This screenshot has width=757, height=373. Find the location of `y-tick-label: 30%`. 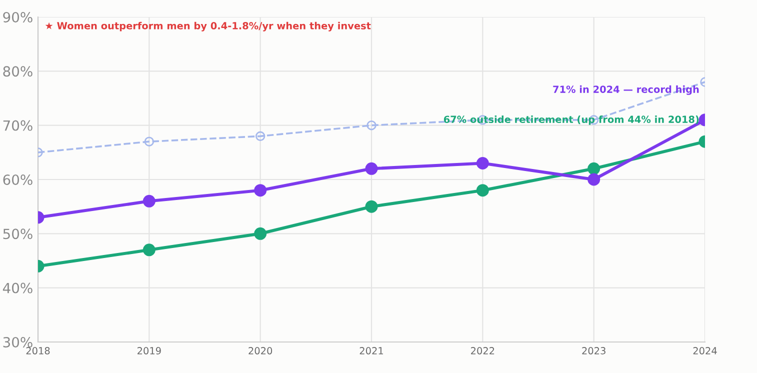

y-tick-label: 30% is located at coordinates (17, 342).